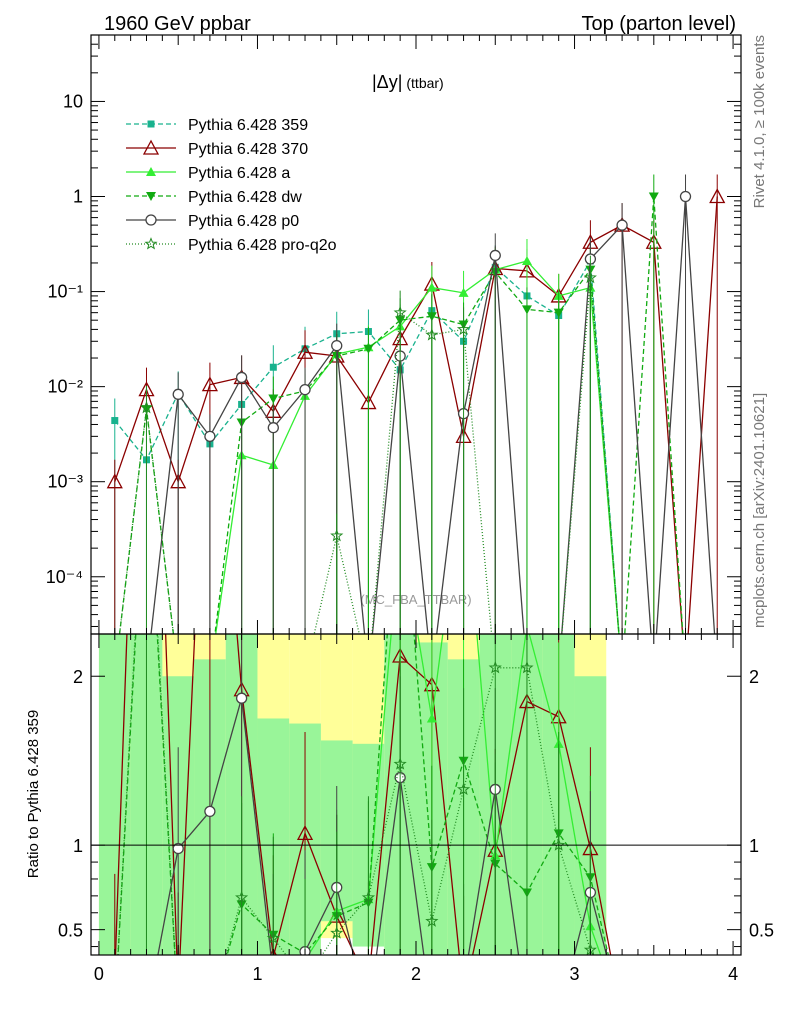 The image size is (786, 1024). Describe the element at coordinates (78, 197) in the screenshot. I see `main-ytick-label: 1` at that location.